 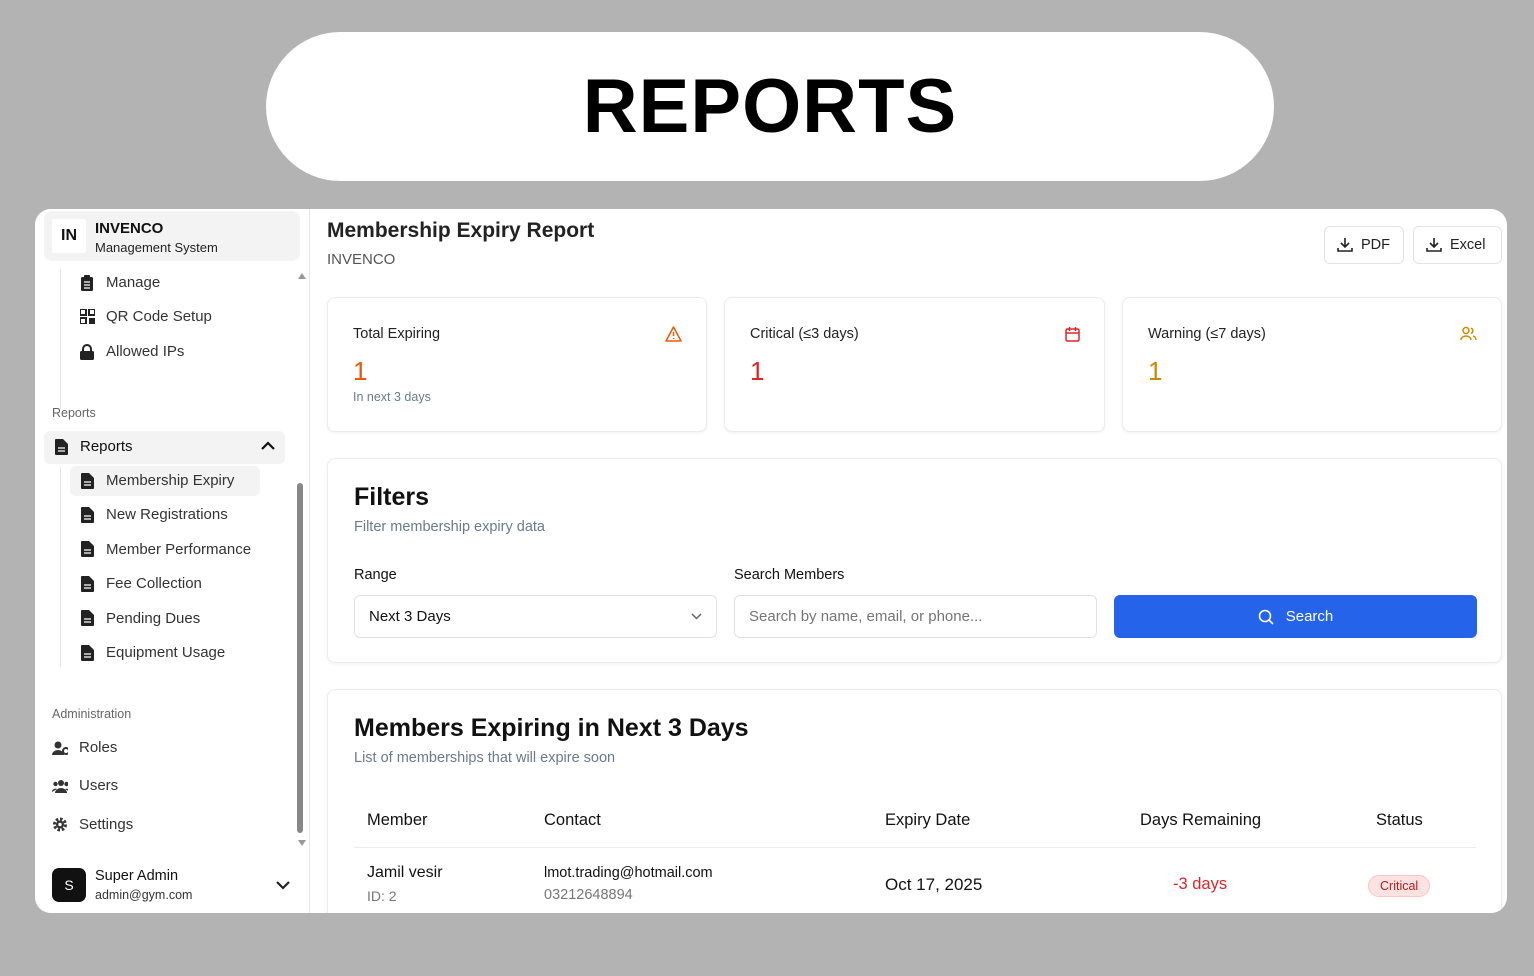 I want to click on gear-icon, so click(x=60, y=825).